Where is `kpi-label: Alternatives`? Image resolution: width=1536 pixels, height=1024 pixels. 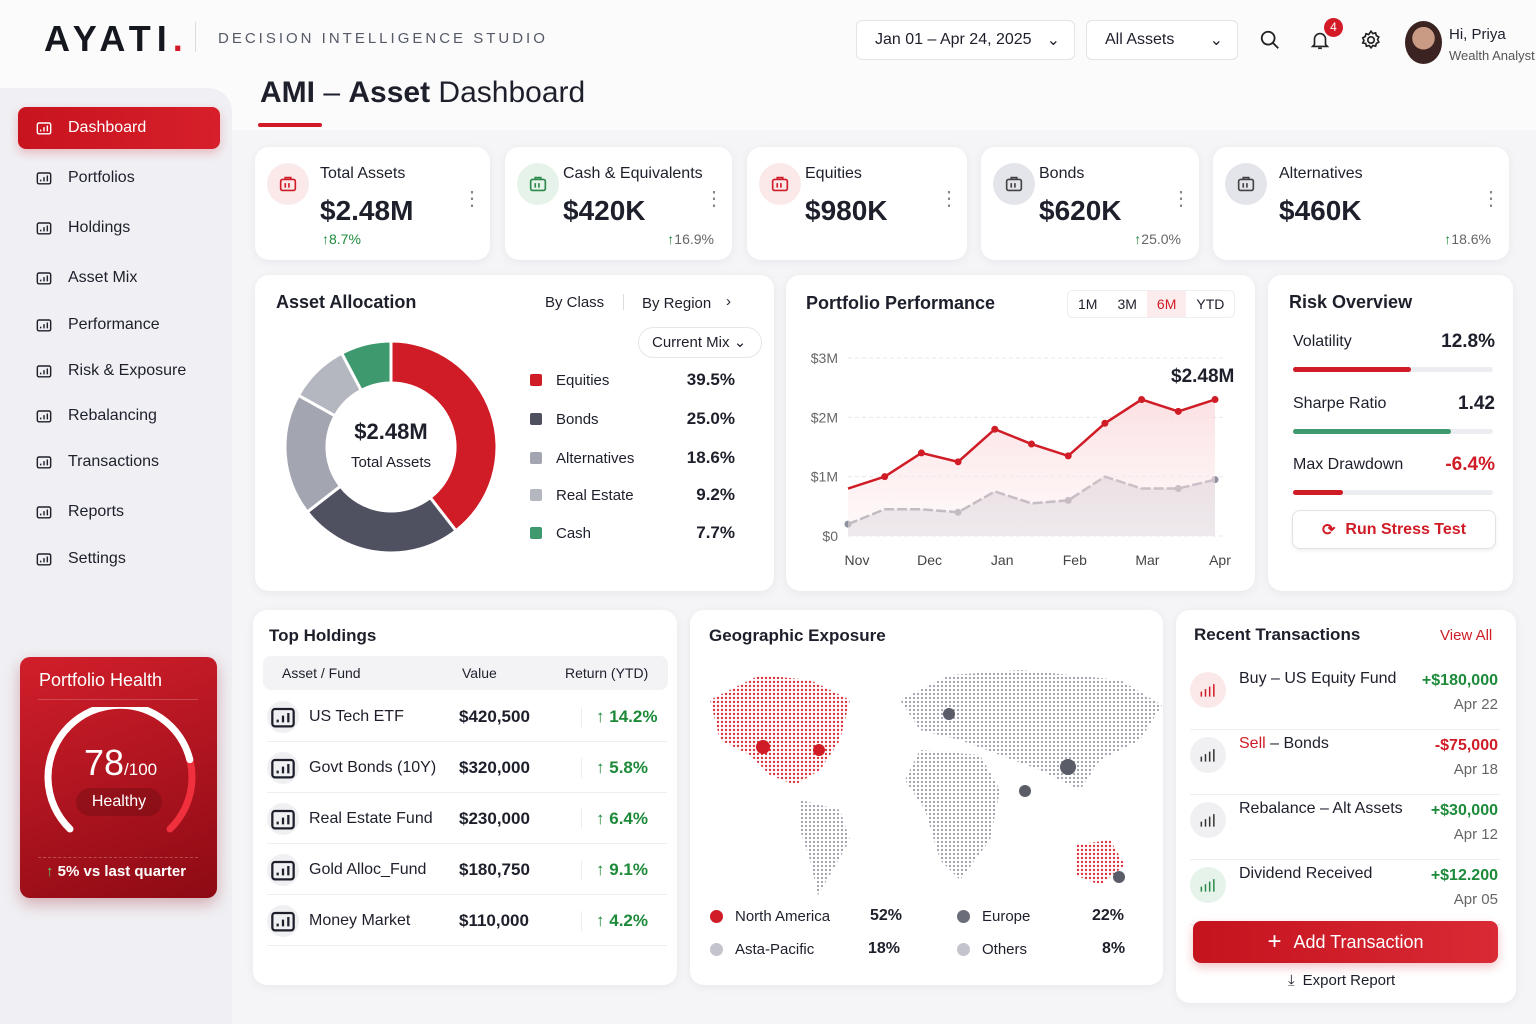
kpi-label: Alternatives is located at coordinates (1321, 173).